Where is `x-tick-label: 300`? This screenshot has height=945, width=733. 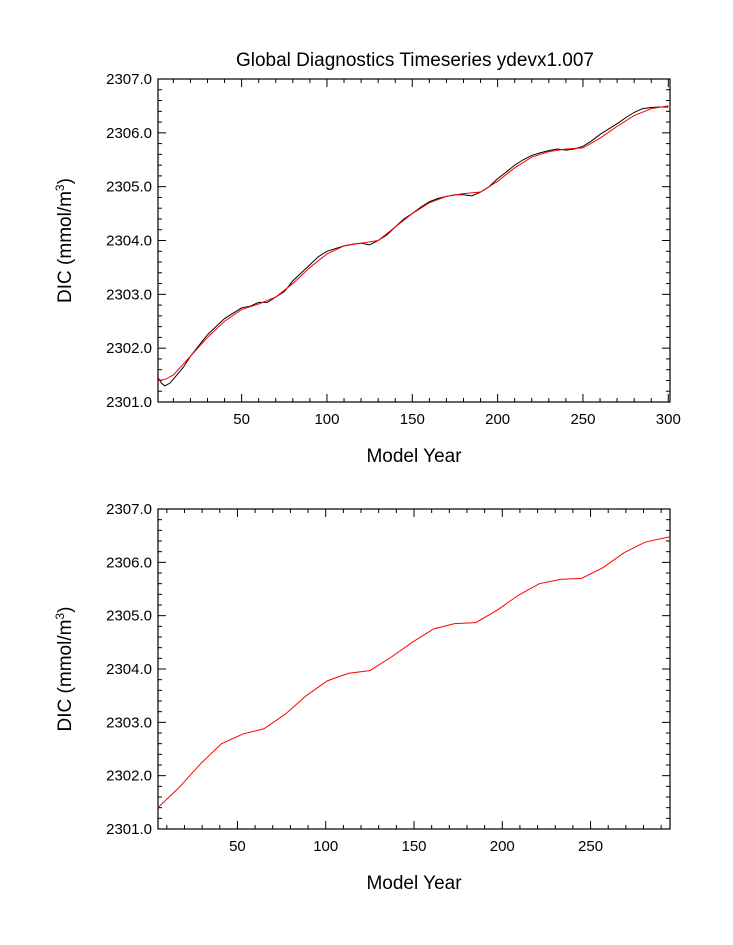 x-tick-label: 300 is located at coordinates (668, 419).